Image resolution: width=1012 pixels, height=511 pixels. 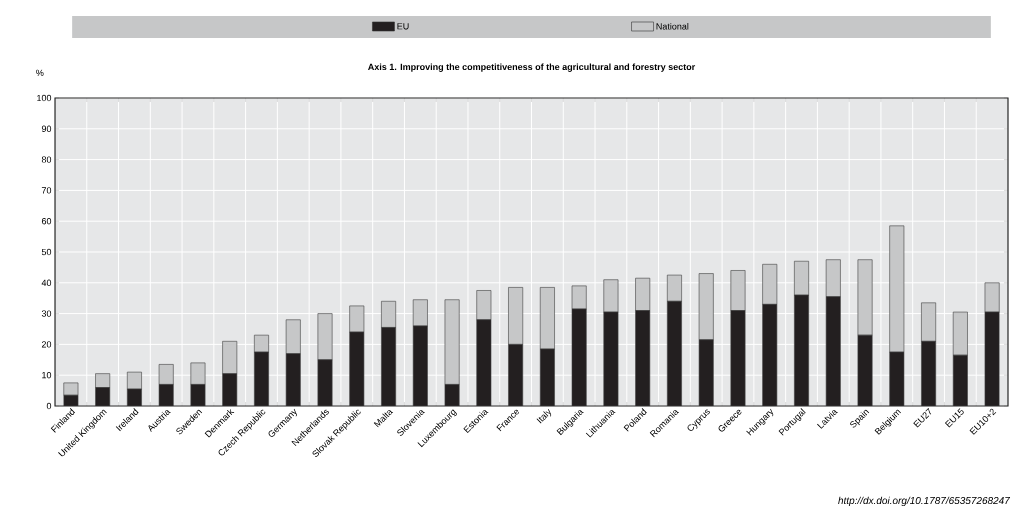 What do you see at coordinates (46, 252) in the screenshot?
I see `y-tick-label: 50` at bounding box center [46, 252].